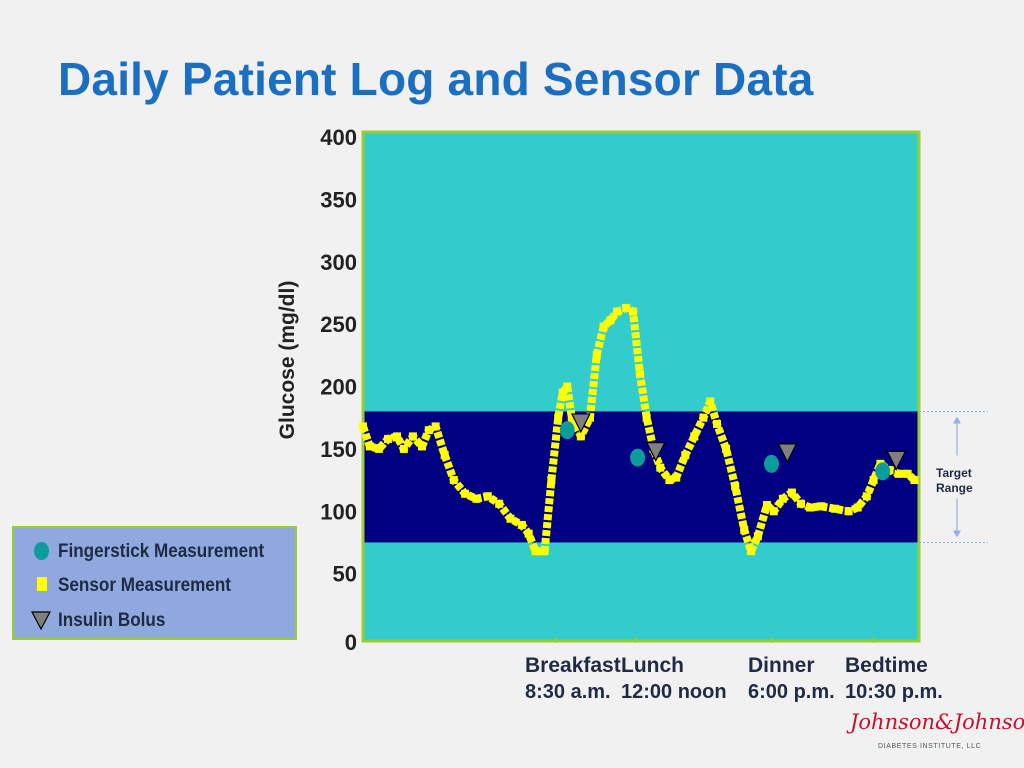 This screenshot has height=768, width=1024. What do you see at coordinates (781, 665) in the screenshot?
I see `x-annotation-label: Dinner` at bounding box center [781, 665].